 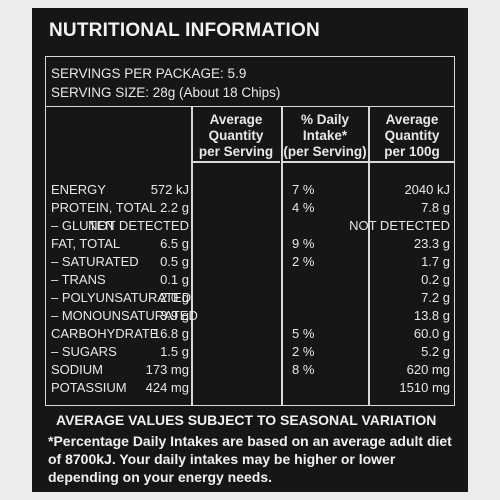 I want to click on per-100g-value: 1.7 g, so click(x=435, y=261).